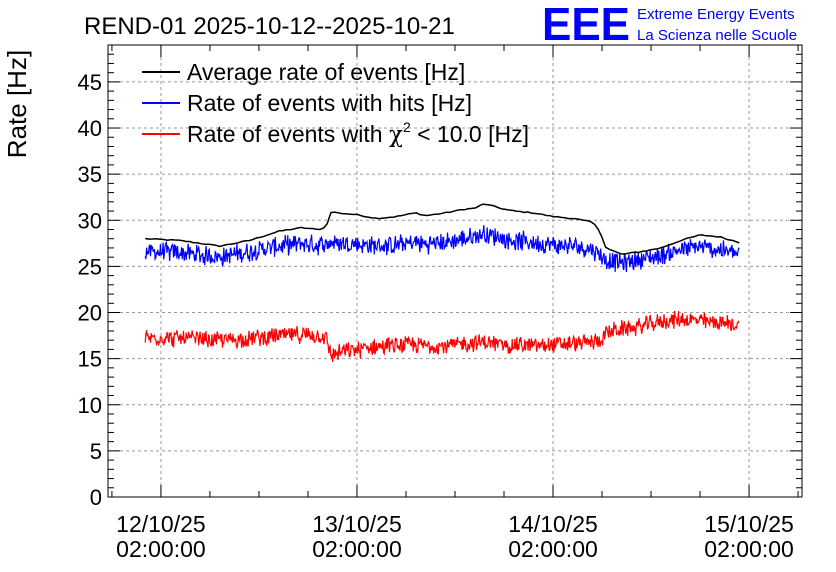  Describe the element at coordinates (553, 549) in the screenshot. I see `x-tick-label-time-2: 02:00:00` at that location.